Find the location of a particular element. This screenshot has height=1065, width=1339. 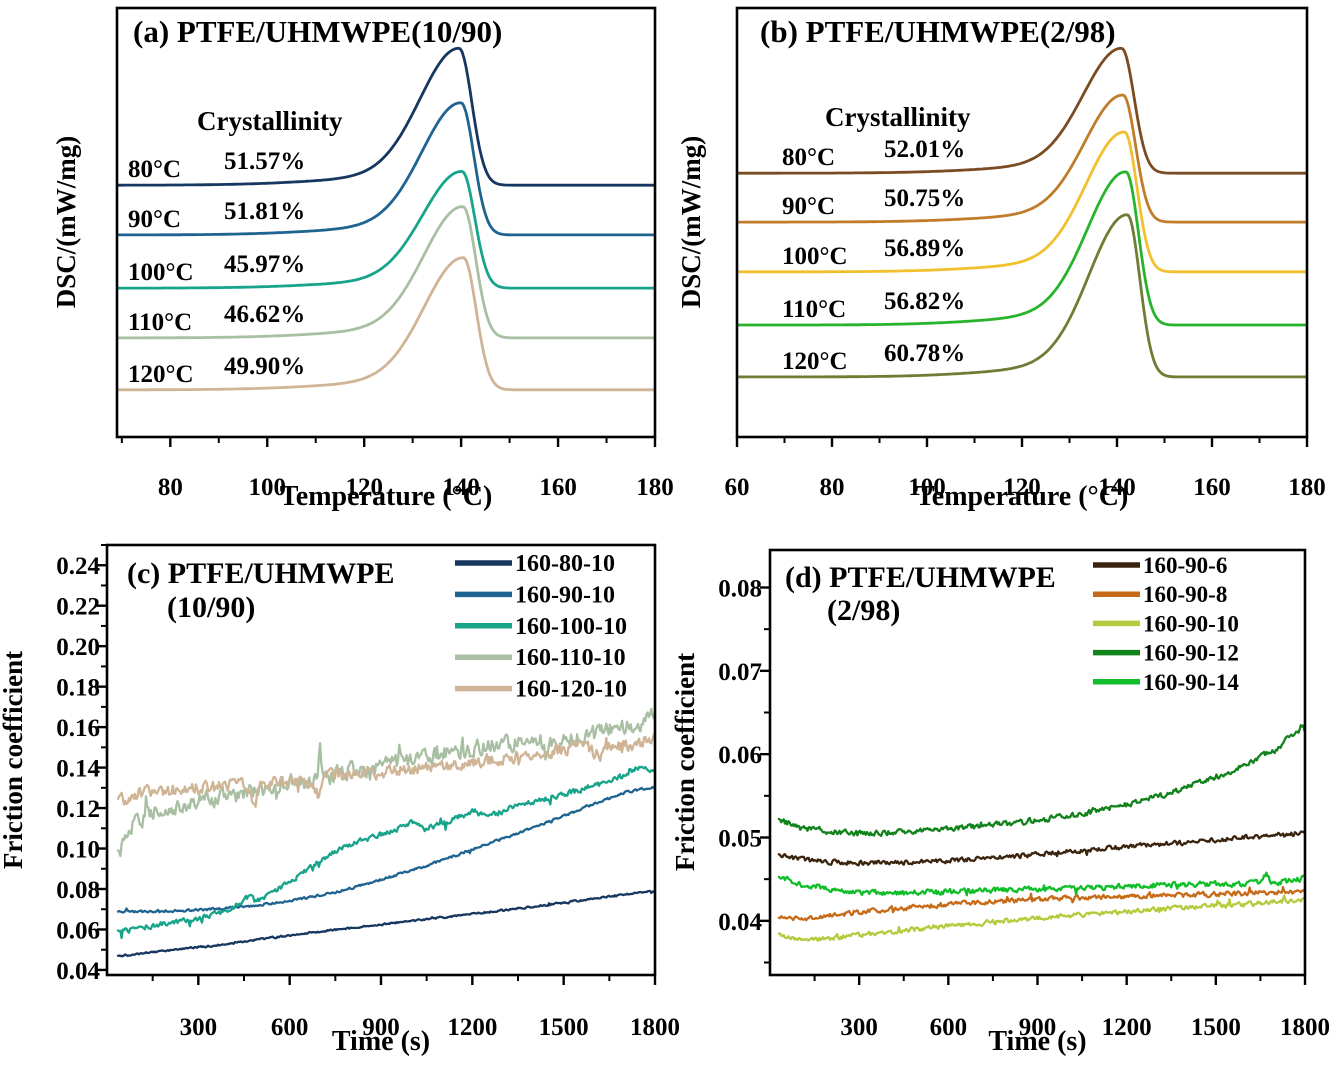

legend-label: 160-110-10 is located at coordinates (570, 658).